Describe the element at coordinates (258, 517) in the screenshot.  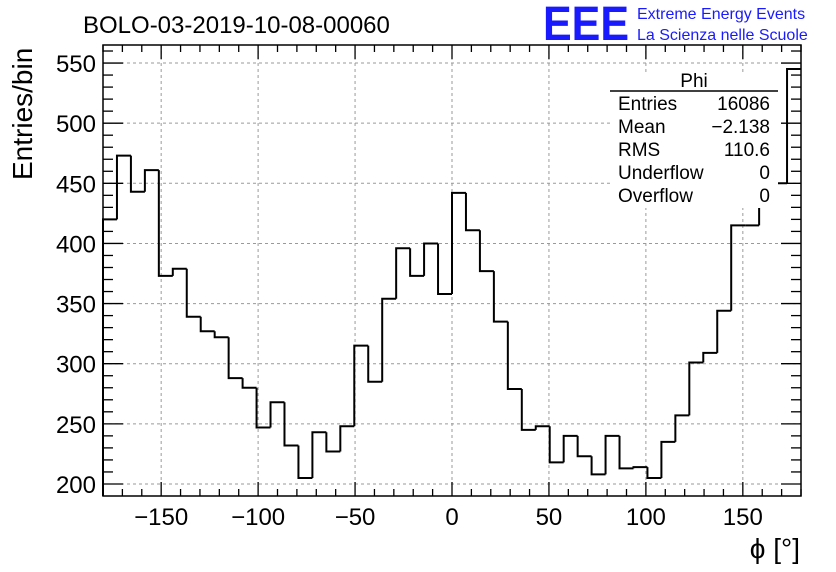
I see `x-tick-label: −100` at that location.